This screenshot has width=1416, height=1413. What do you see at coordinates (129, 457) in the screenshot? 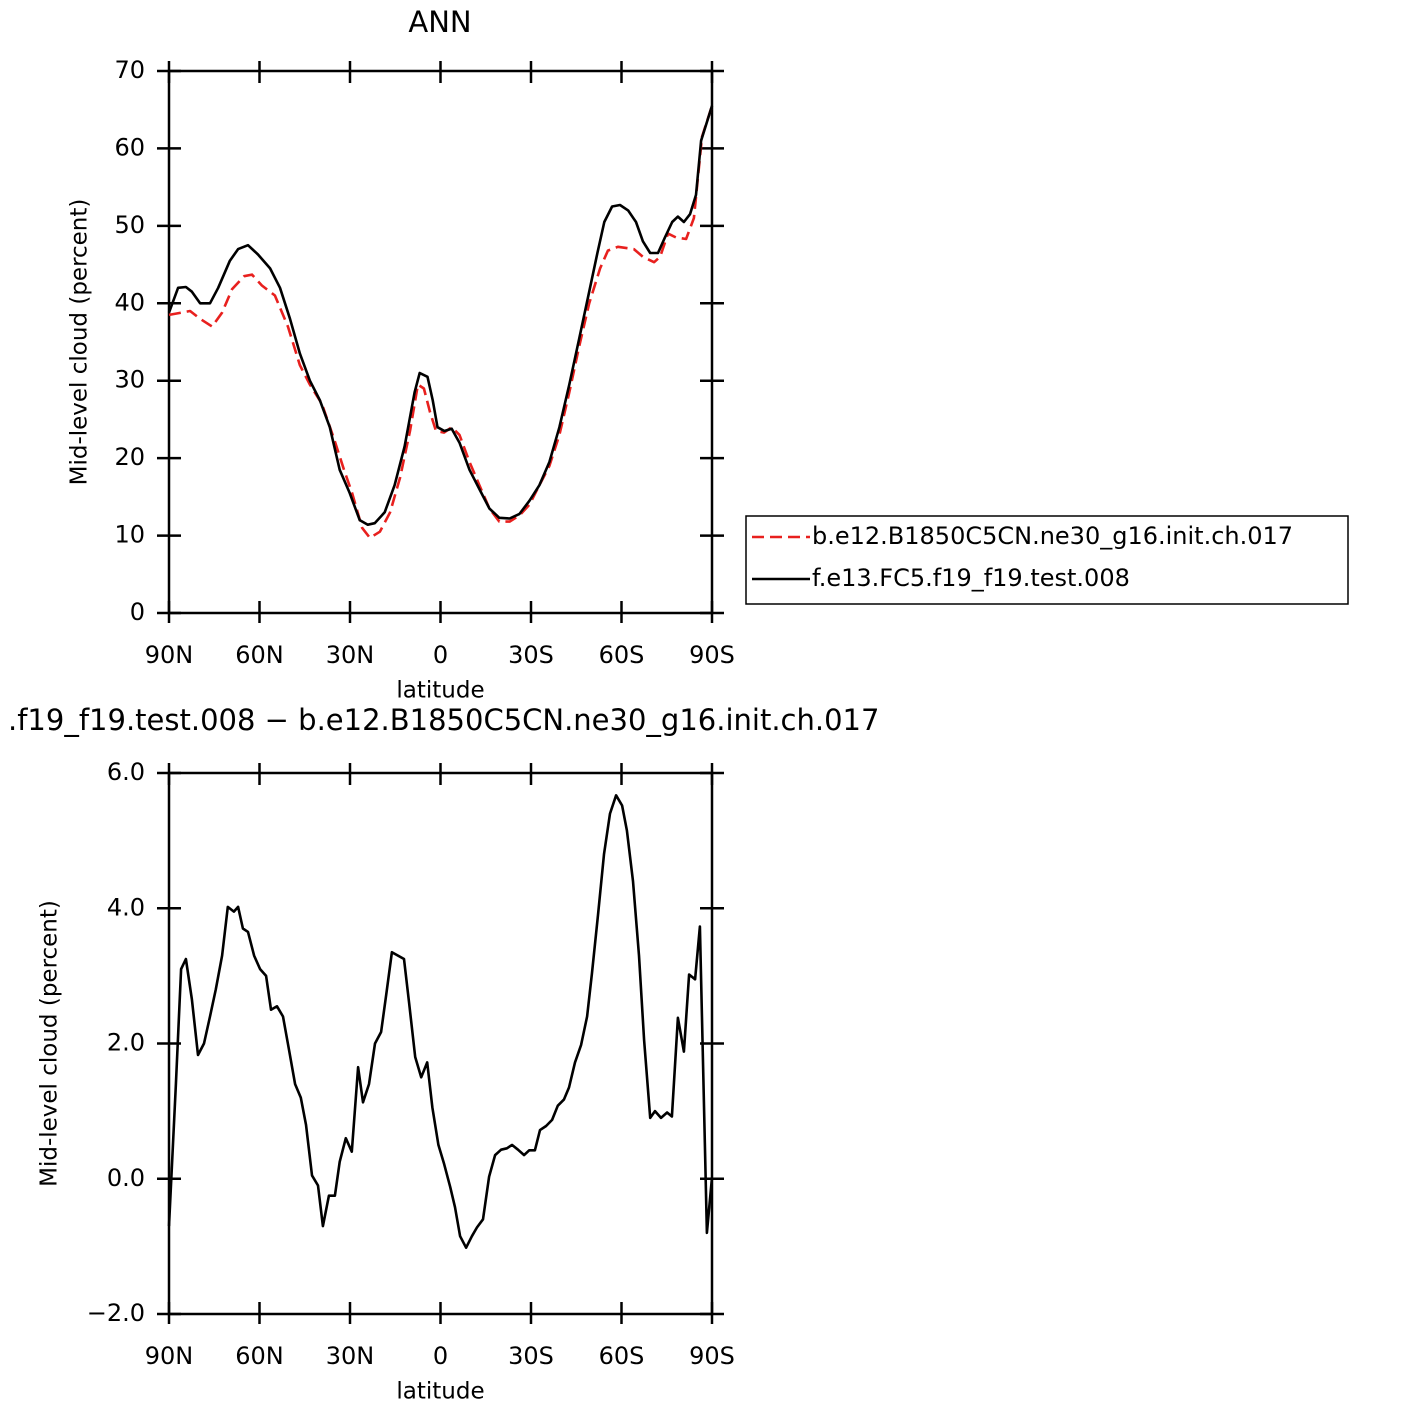
I see `y-tick-label: 20` at bounding box center [129, 457].